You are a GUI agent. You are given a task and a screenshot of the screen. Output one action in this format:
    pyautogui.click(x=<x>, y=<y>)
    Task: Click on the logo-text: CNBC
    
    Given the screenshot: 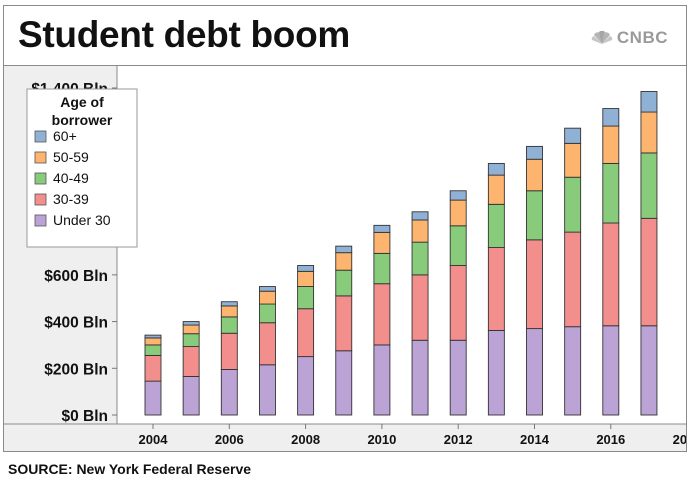 What is the action you would take?
    pyautogui.click(x=642, y=37)
    